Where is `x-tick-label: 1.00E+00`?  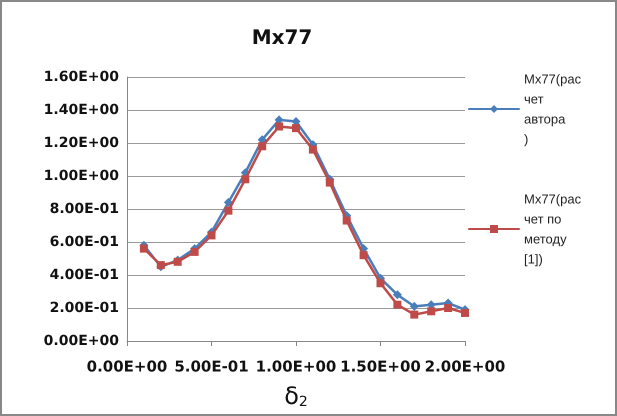
x-tick-label: 1.00E+00 is located at coordinates (296, 367).